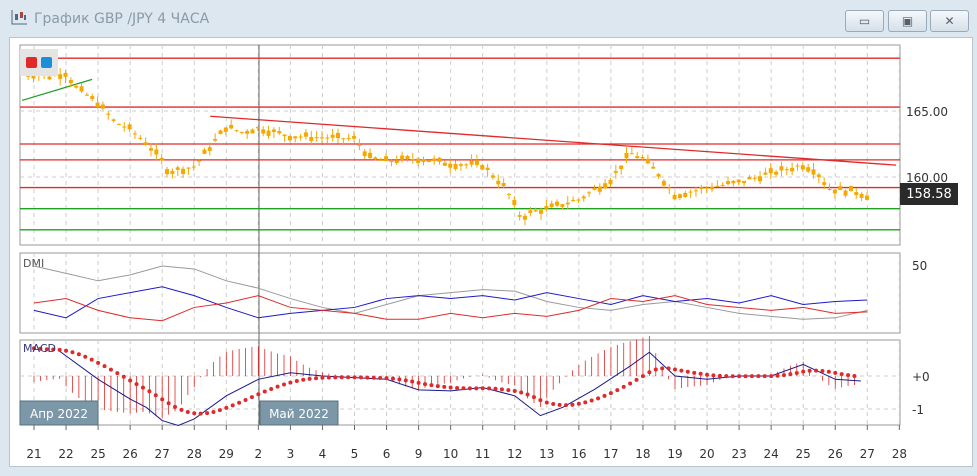 The width and height of the screenshot is (977, 476). I want to click on close-button: ✕, so click(949, 21).